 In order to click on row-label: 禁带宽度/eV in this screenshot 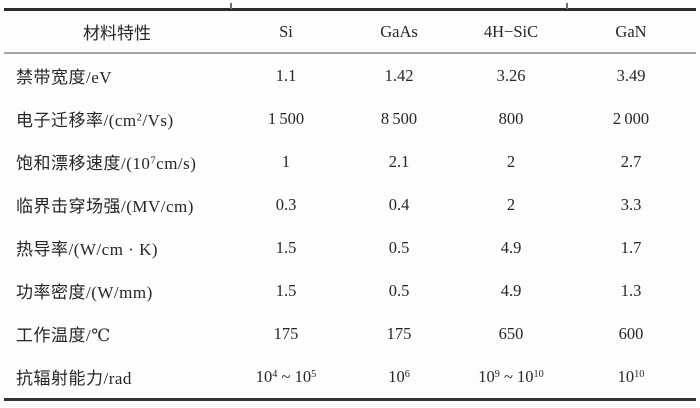, I will do `click(64, 77)`.